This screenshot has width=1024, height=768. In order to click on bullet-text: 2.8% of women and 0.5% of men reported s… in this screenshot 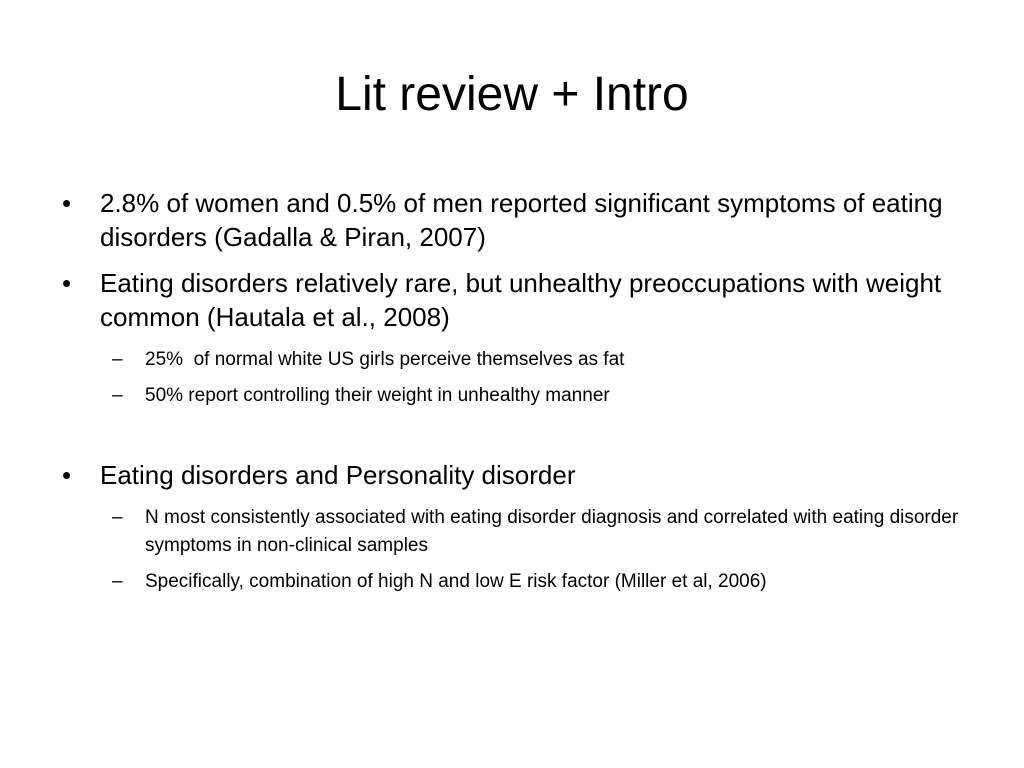, I will do `click(521, 220)`.